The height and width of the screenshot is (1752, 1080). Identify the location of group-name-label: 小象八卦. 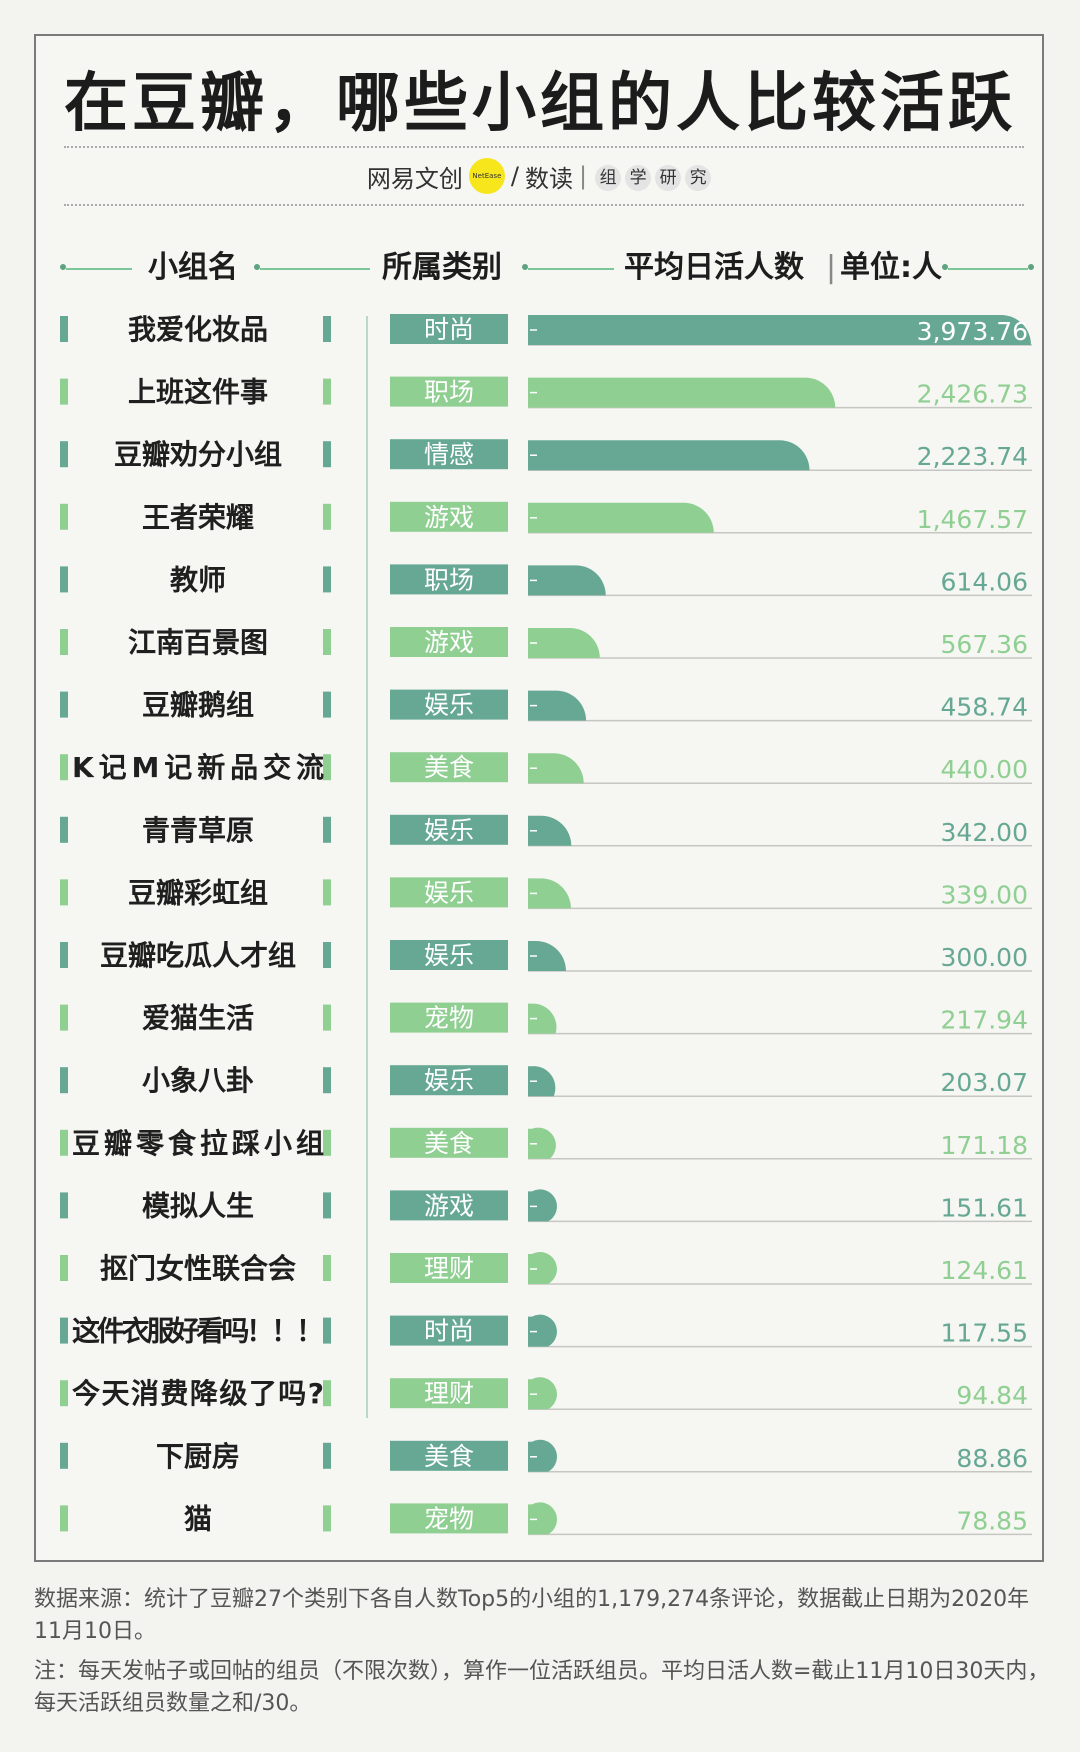
(198, 1080).